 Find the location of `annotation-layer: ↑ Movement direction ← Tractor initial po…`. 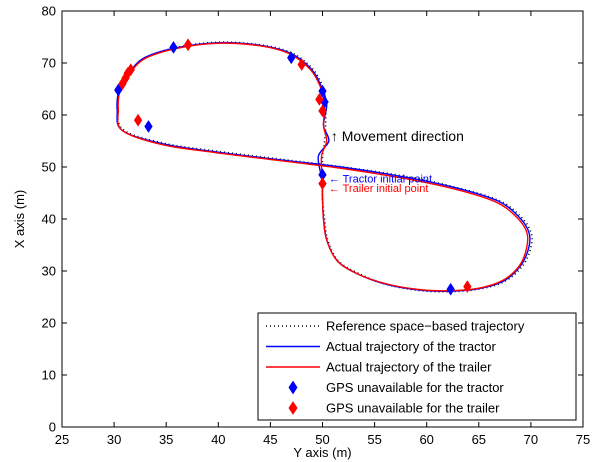

annotation-layer: ↑ Movement direction ← Tractor initial po… is located at coordinates (396, 161).